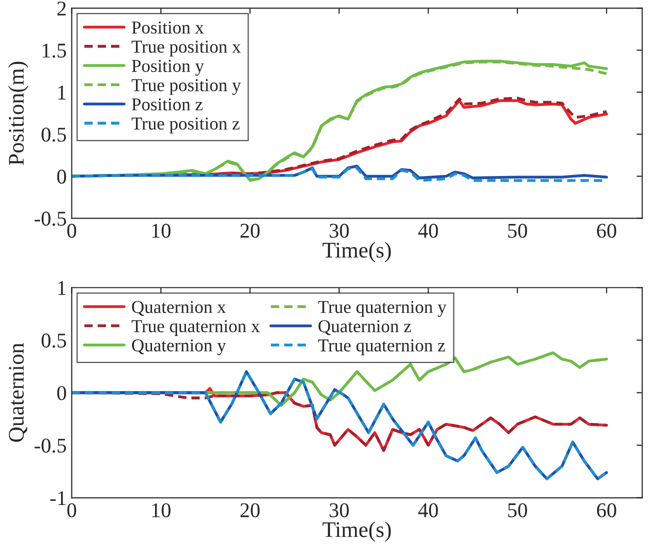 This screenshot has height=544, width=652. What do you see at coordinates (18, 114) in the screenshot?
I see `y-axis-title: Position(m)` at bounding box center [18, 114].